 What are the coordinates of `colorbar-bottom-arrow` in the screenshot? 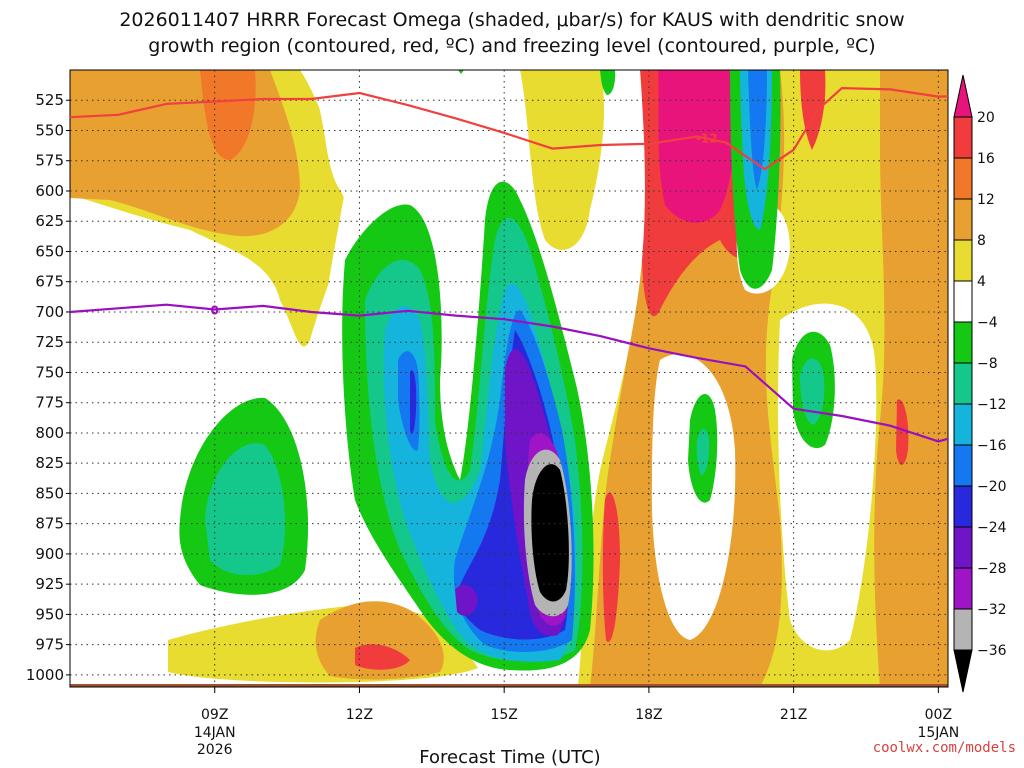 It's located at (963, 671).